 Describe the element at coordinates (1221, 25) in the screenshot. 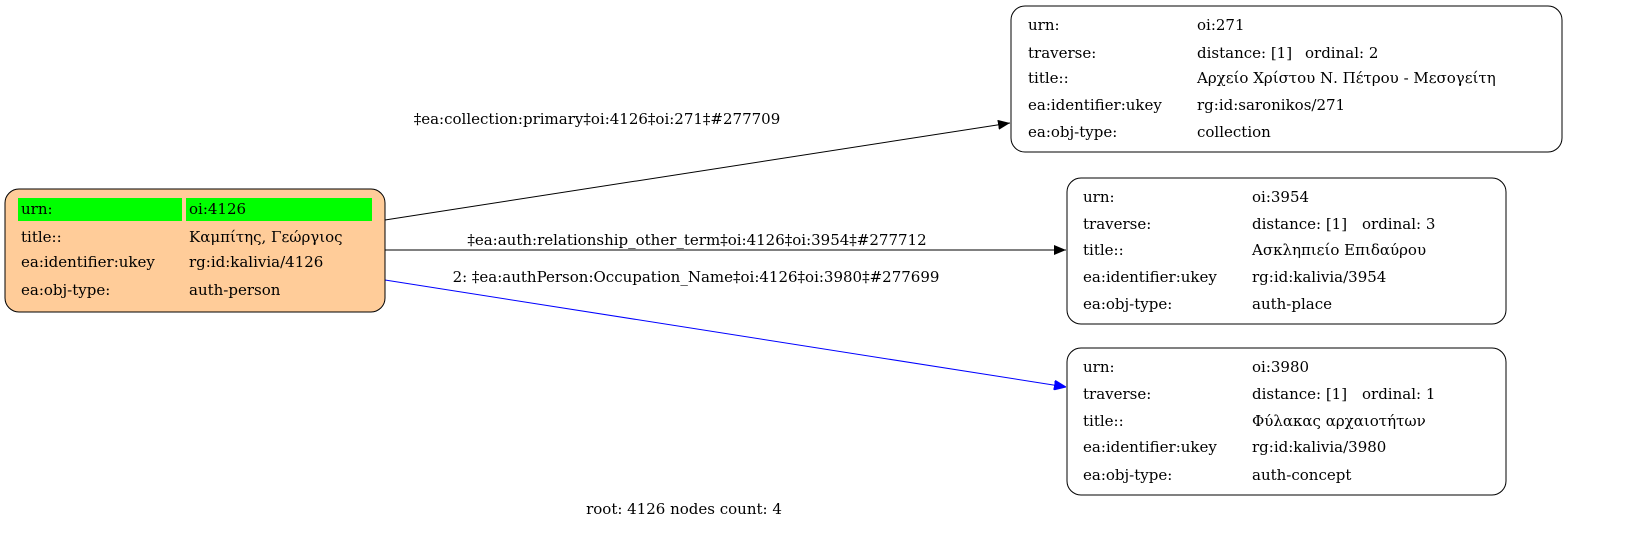

I see `row-value: oi:271` at that location.